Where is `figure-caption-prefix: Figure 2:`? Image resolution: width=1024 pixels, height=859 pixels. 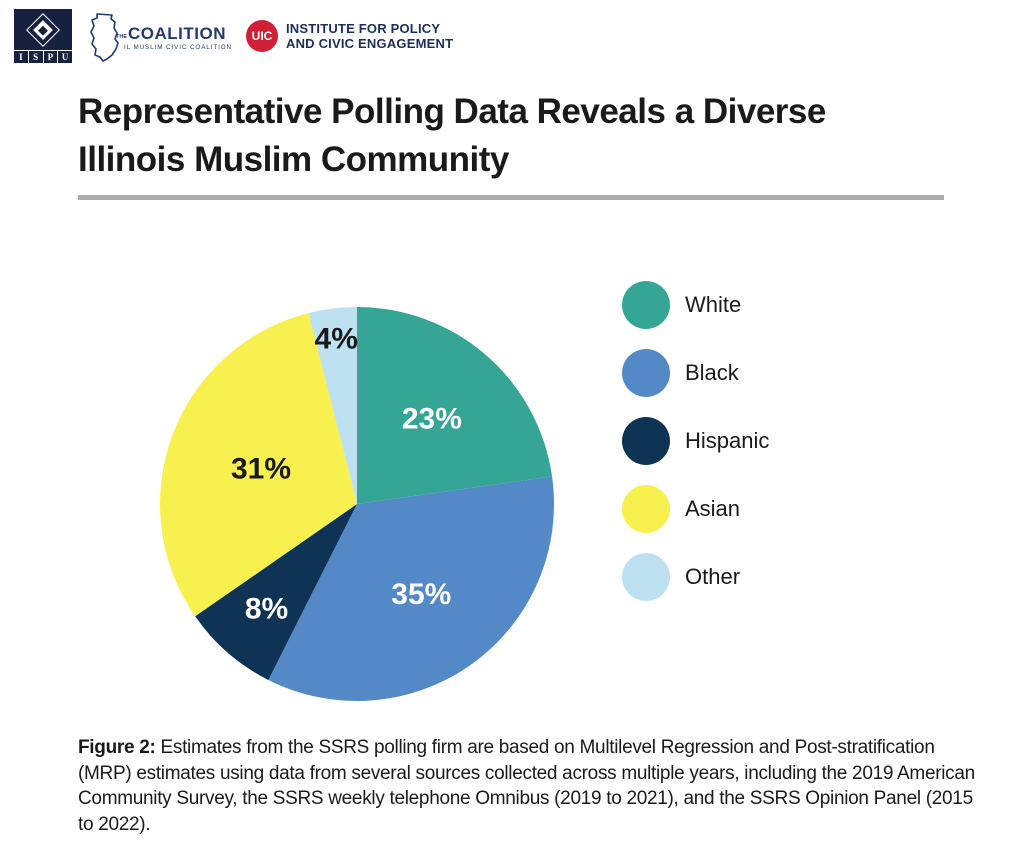
figure-caption-prefix: Figure 2: is located at coordinates (117, 747).